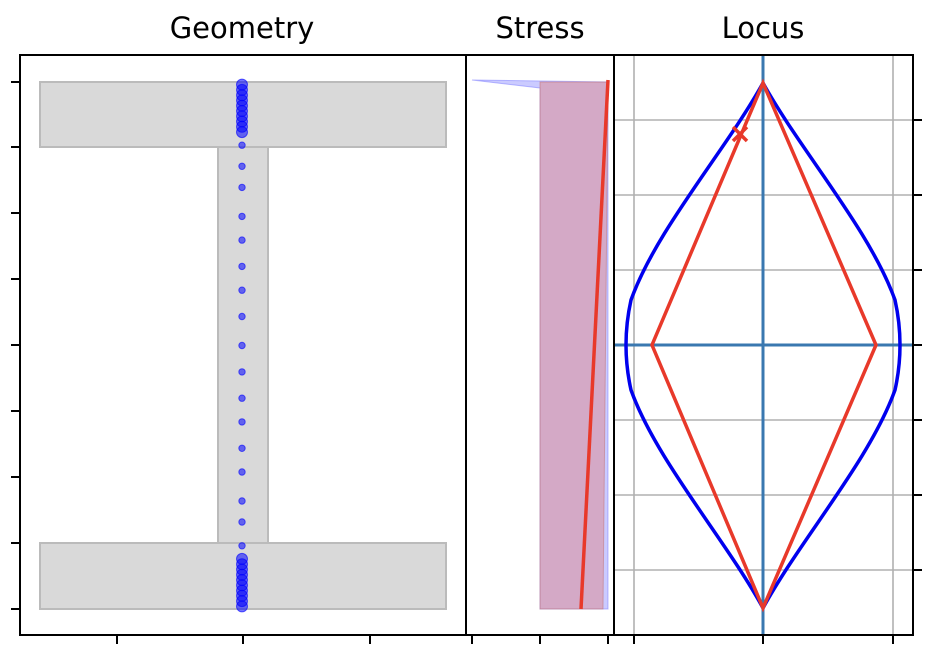 The width and height of the screenshot is (932, 652). Describe the element at coordinates (539, 28) in the screenshot. I see `stress-title: Stress` at that location.